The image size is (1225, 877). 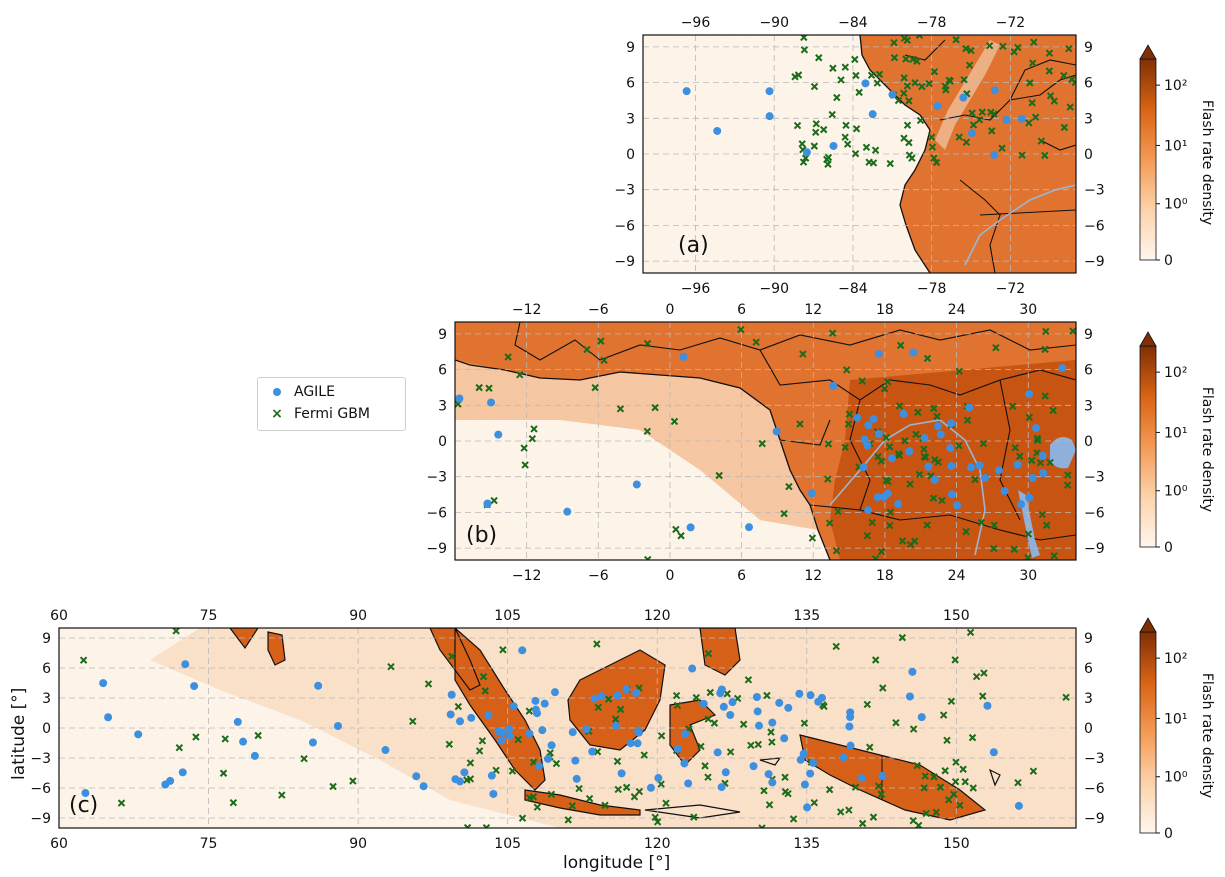 I want to click on lon-tick-bottom: 24, so click(x=957, y=576).